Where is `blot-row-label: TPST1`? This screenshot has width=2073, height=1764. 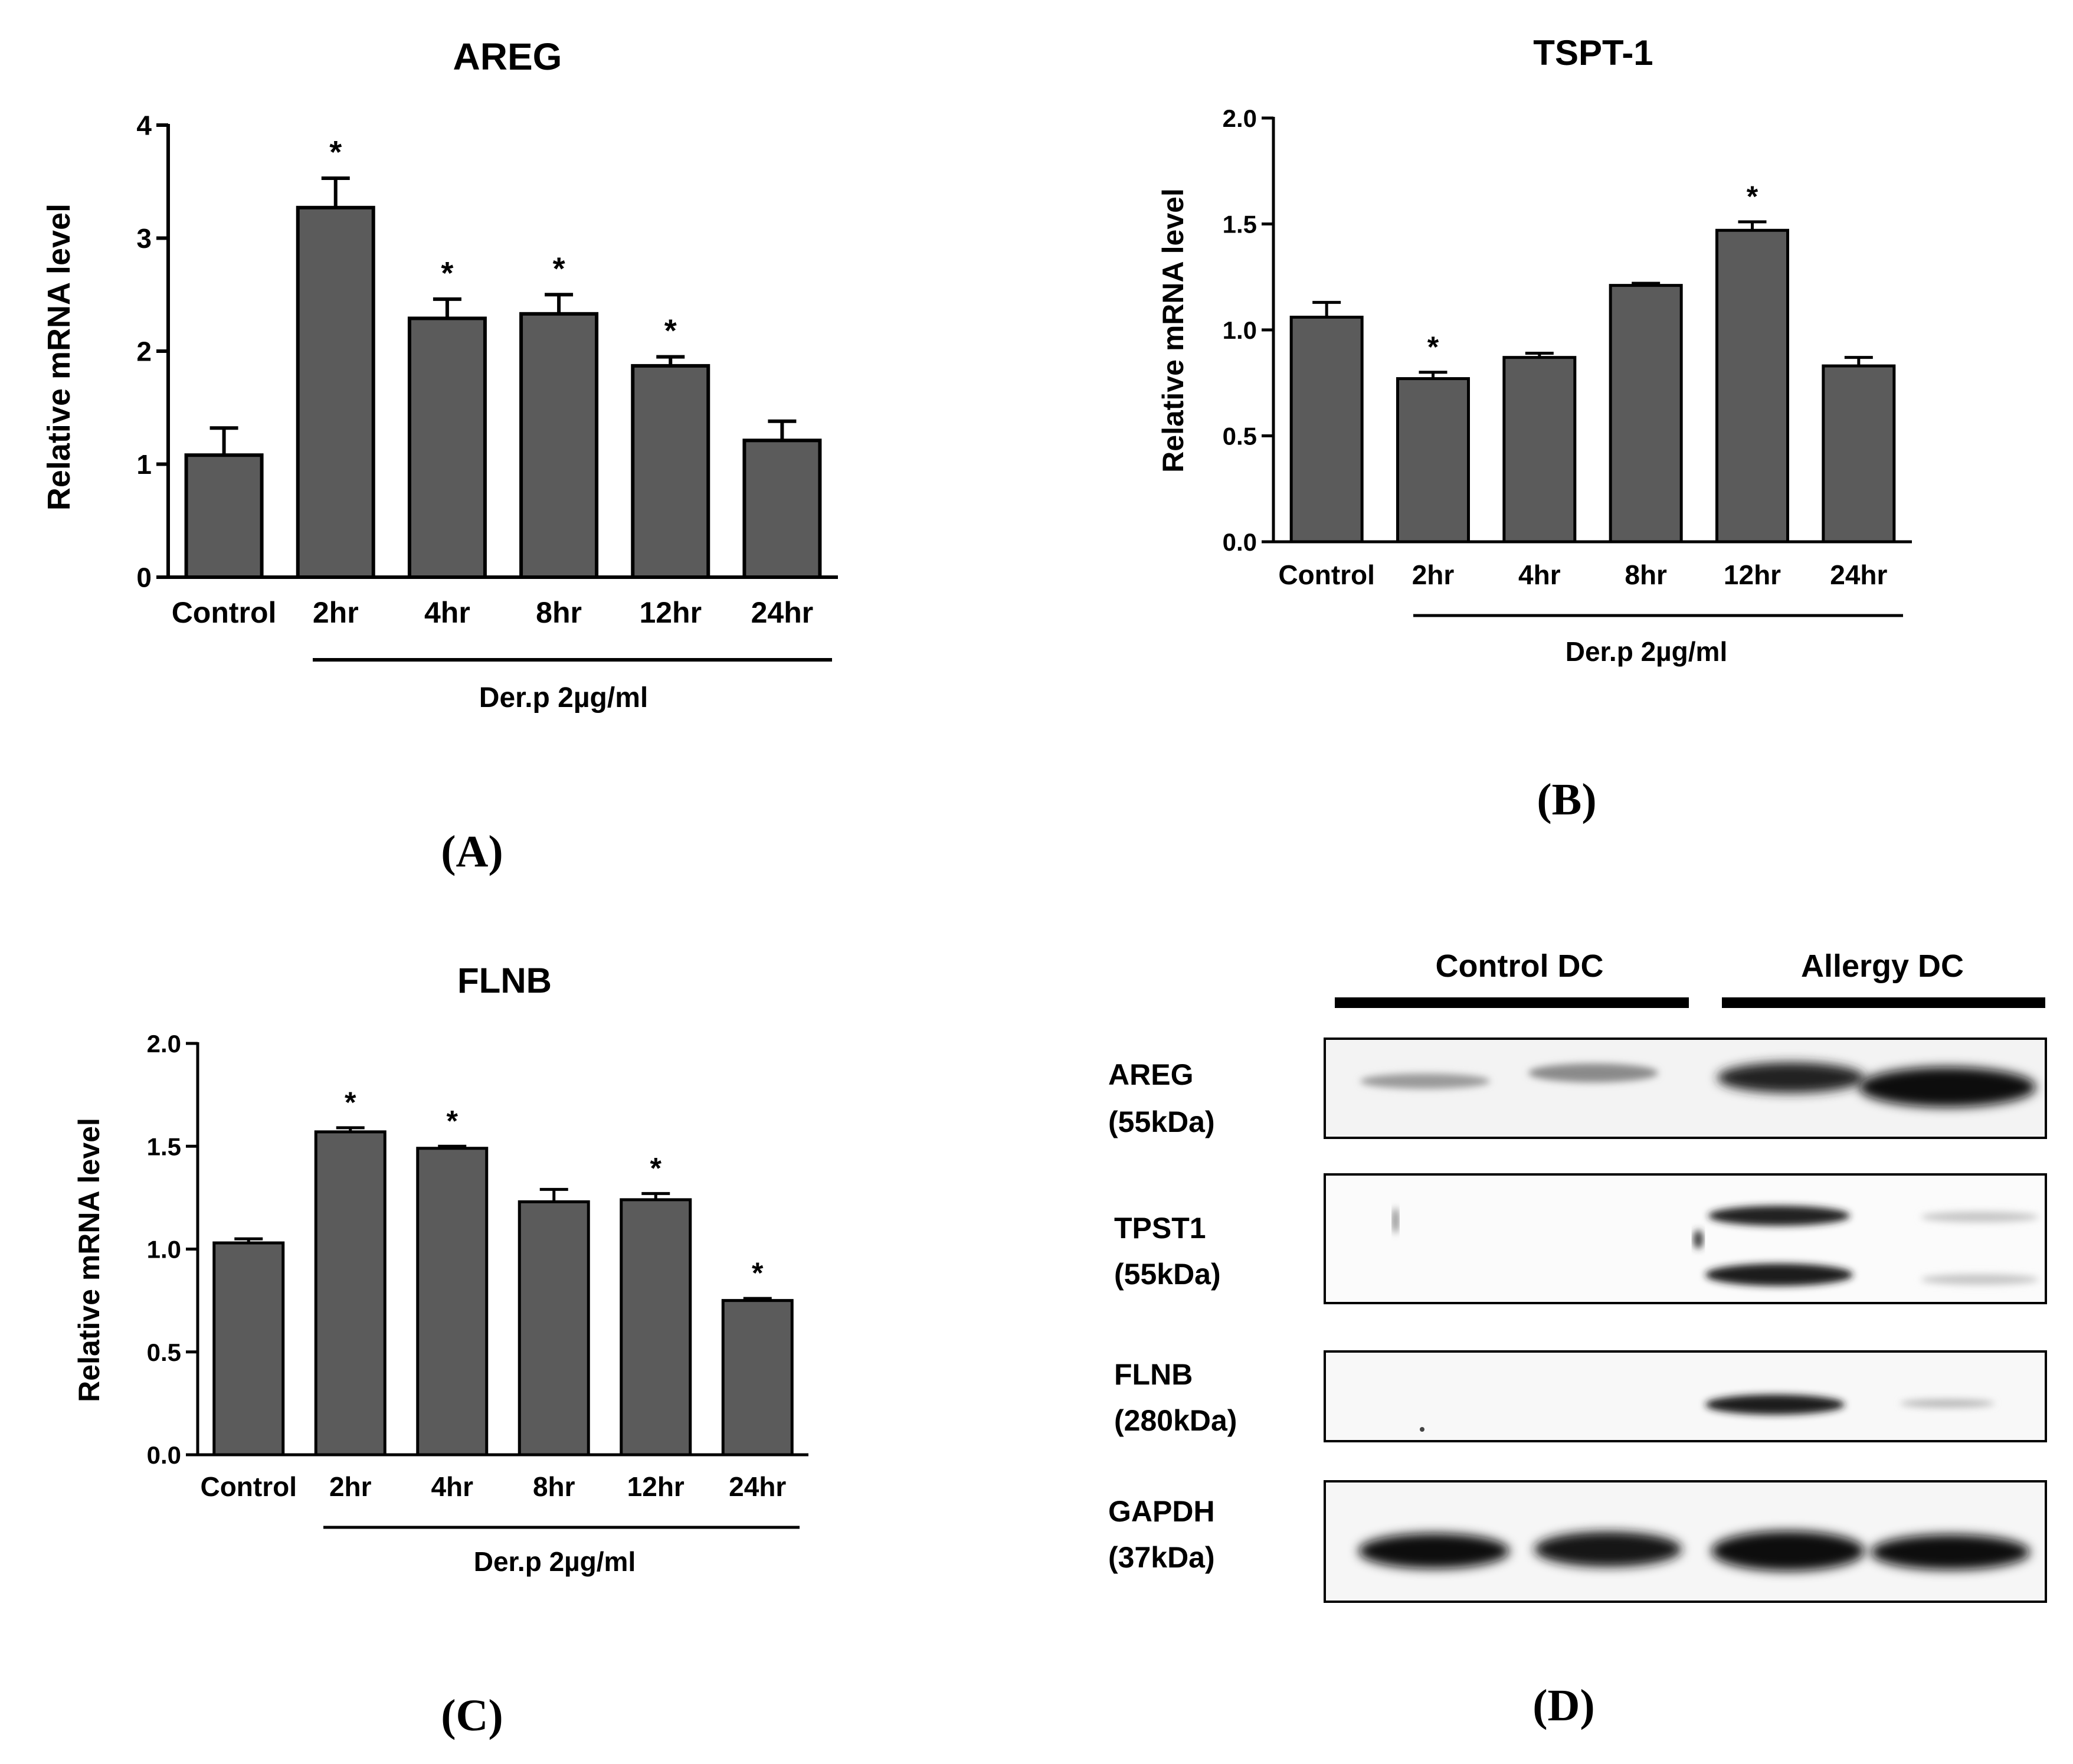
blot-row-label: TPST1 is located at coordinates (1160, 1228).